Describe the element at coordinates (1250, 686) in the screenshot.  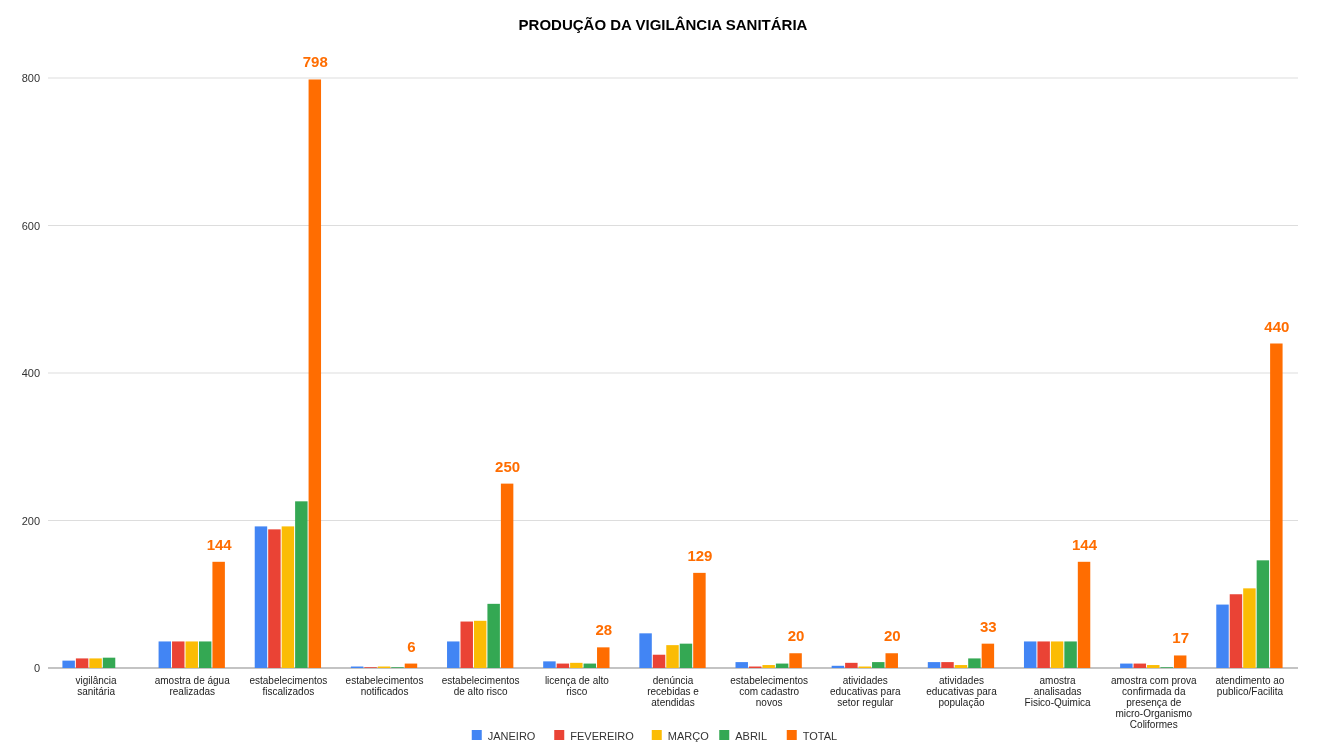
I see `x-tick-label: atendimento ao publico/Facilita` at that location.